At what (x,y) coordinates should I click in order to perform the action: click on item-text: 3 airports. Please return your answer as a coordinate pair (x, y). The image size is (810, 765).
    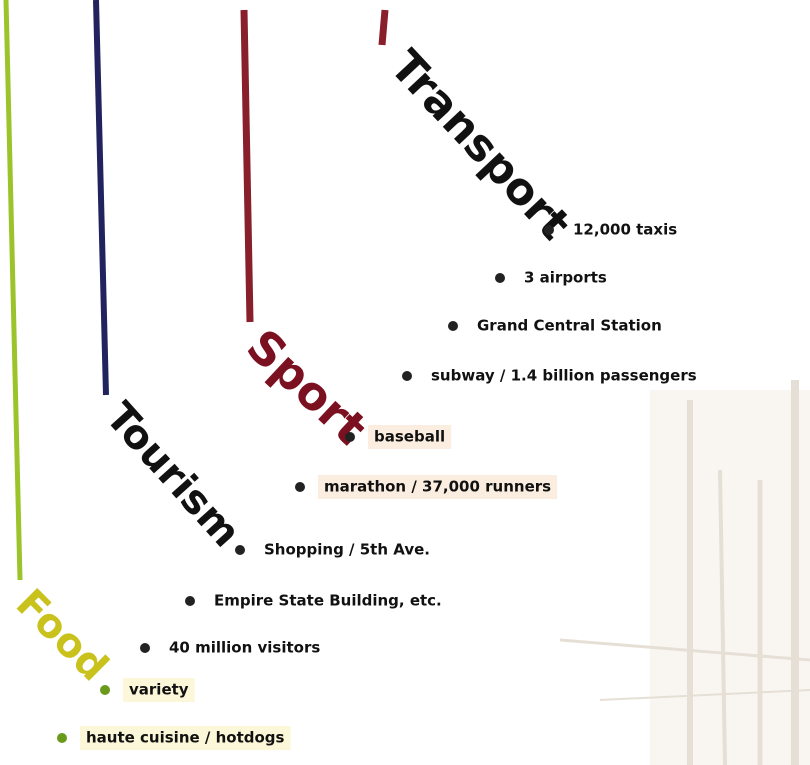
    Looking at the image, I should click on (565, 278).